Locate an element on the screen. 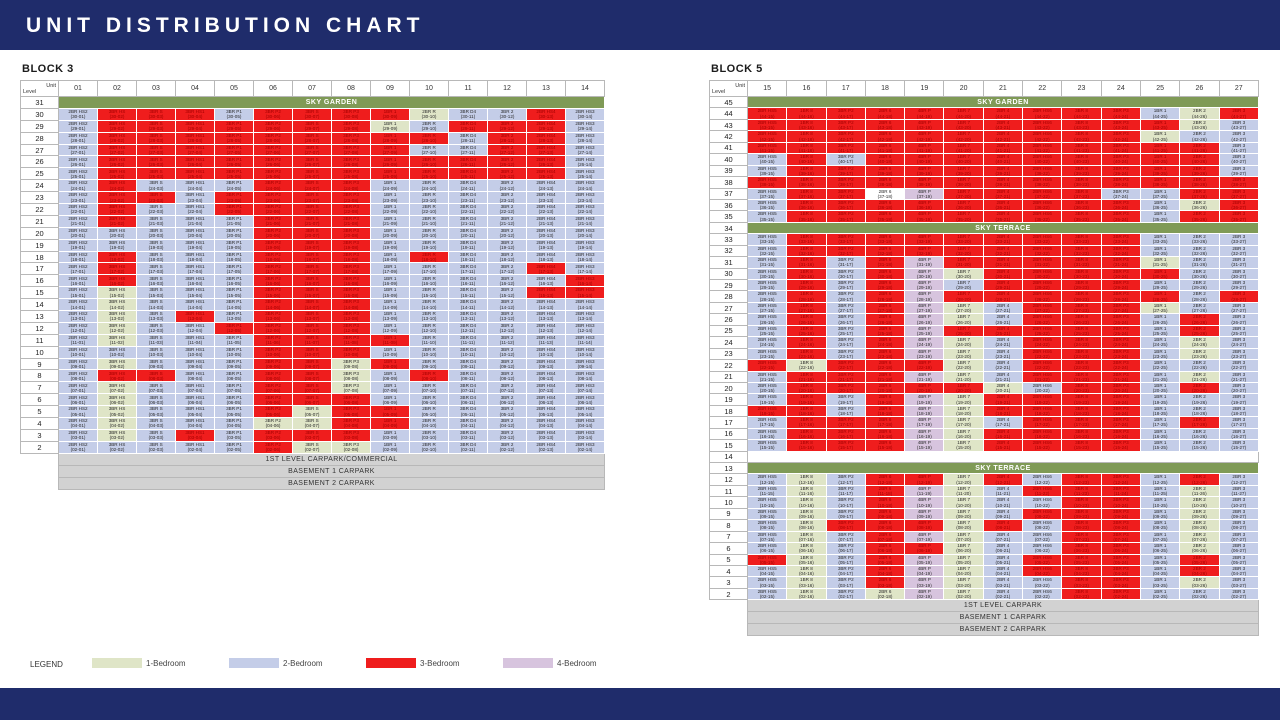 The height and width of the screenshot is (720, 1280). level-number: 38 is located at coordinates (728, 182).